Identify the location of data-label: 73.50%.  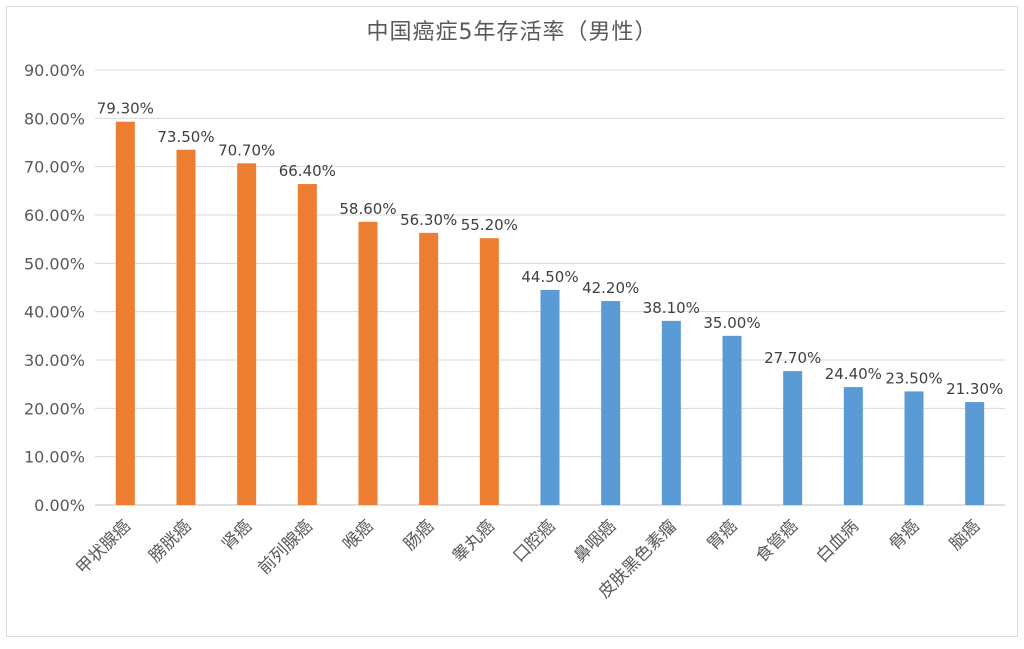
(185, 137).